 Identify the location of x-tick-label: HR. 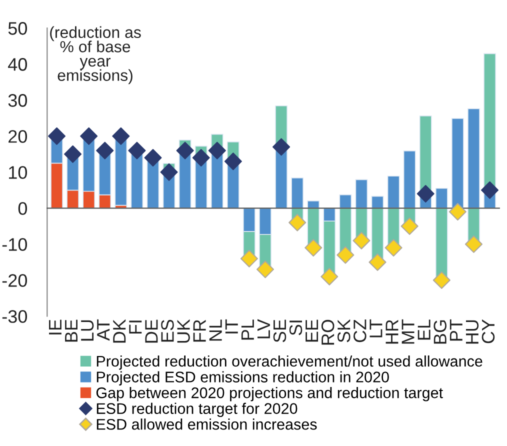
(392, 332).